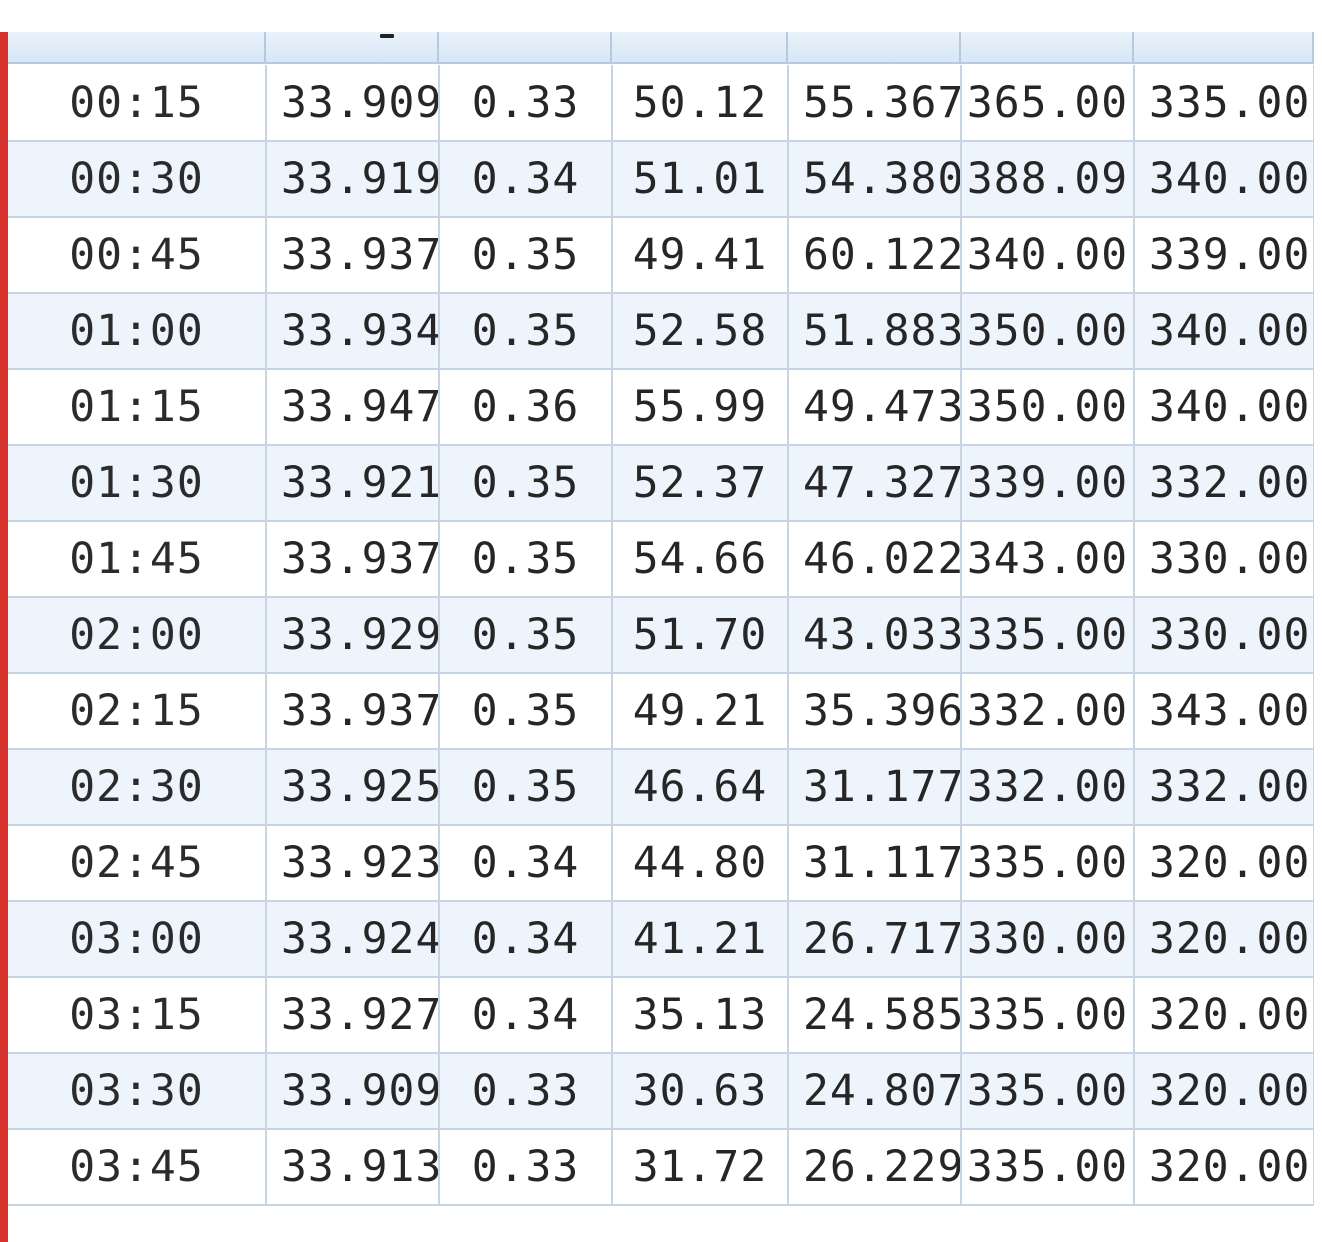 The height and width of the screenshot is (1242, 1322). Describe the element at coordinates (353, 1167) in the screenshot. I see `value-cell: 33.913` at that location.